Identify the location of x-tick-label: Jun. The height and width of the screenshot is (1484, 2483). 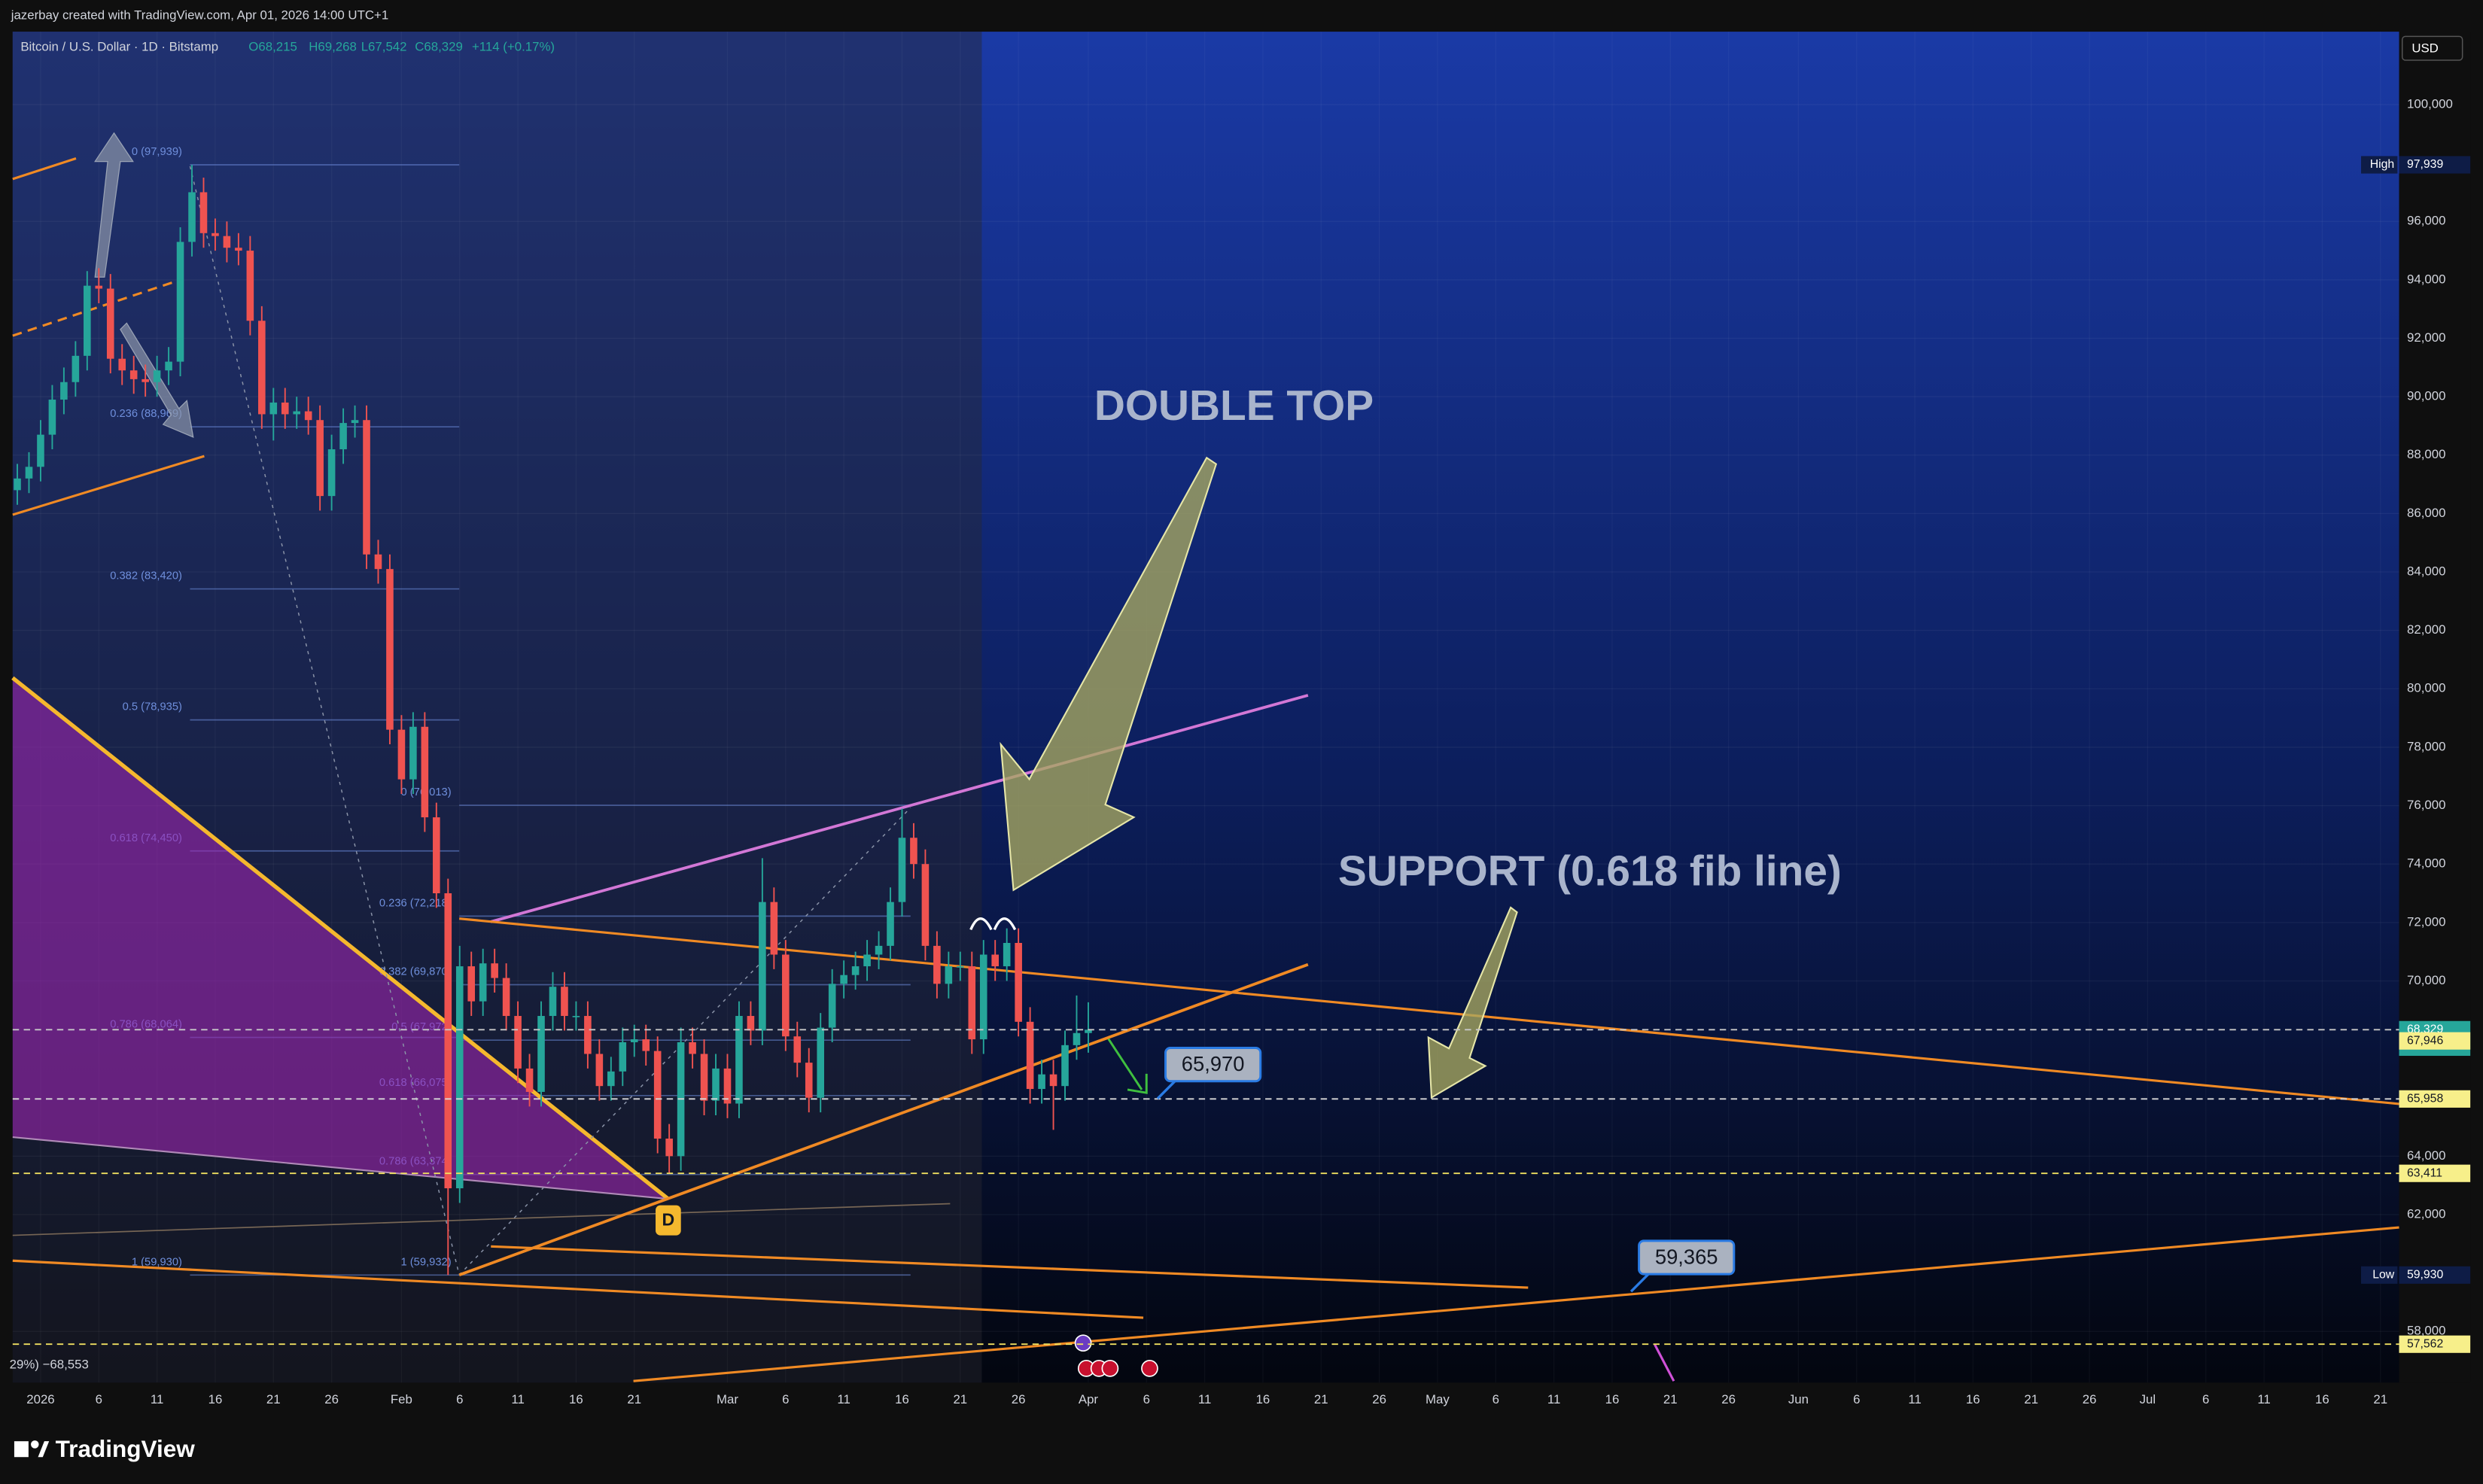
(1798, 1399).